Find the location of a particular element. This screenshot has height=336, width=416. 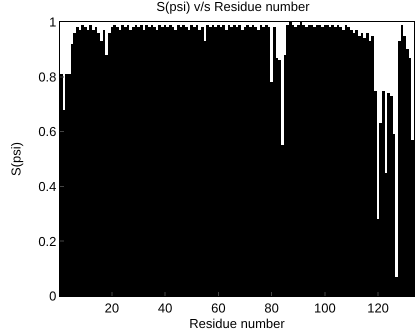

y-tick-label: 0.8 is located at coordinates (47, 76).